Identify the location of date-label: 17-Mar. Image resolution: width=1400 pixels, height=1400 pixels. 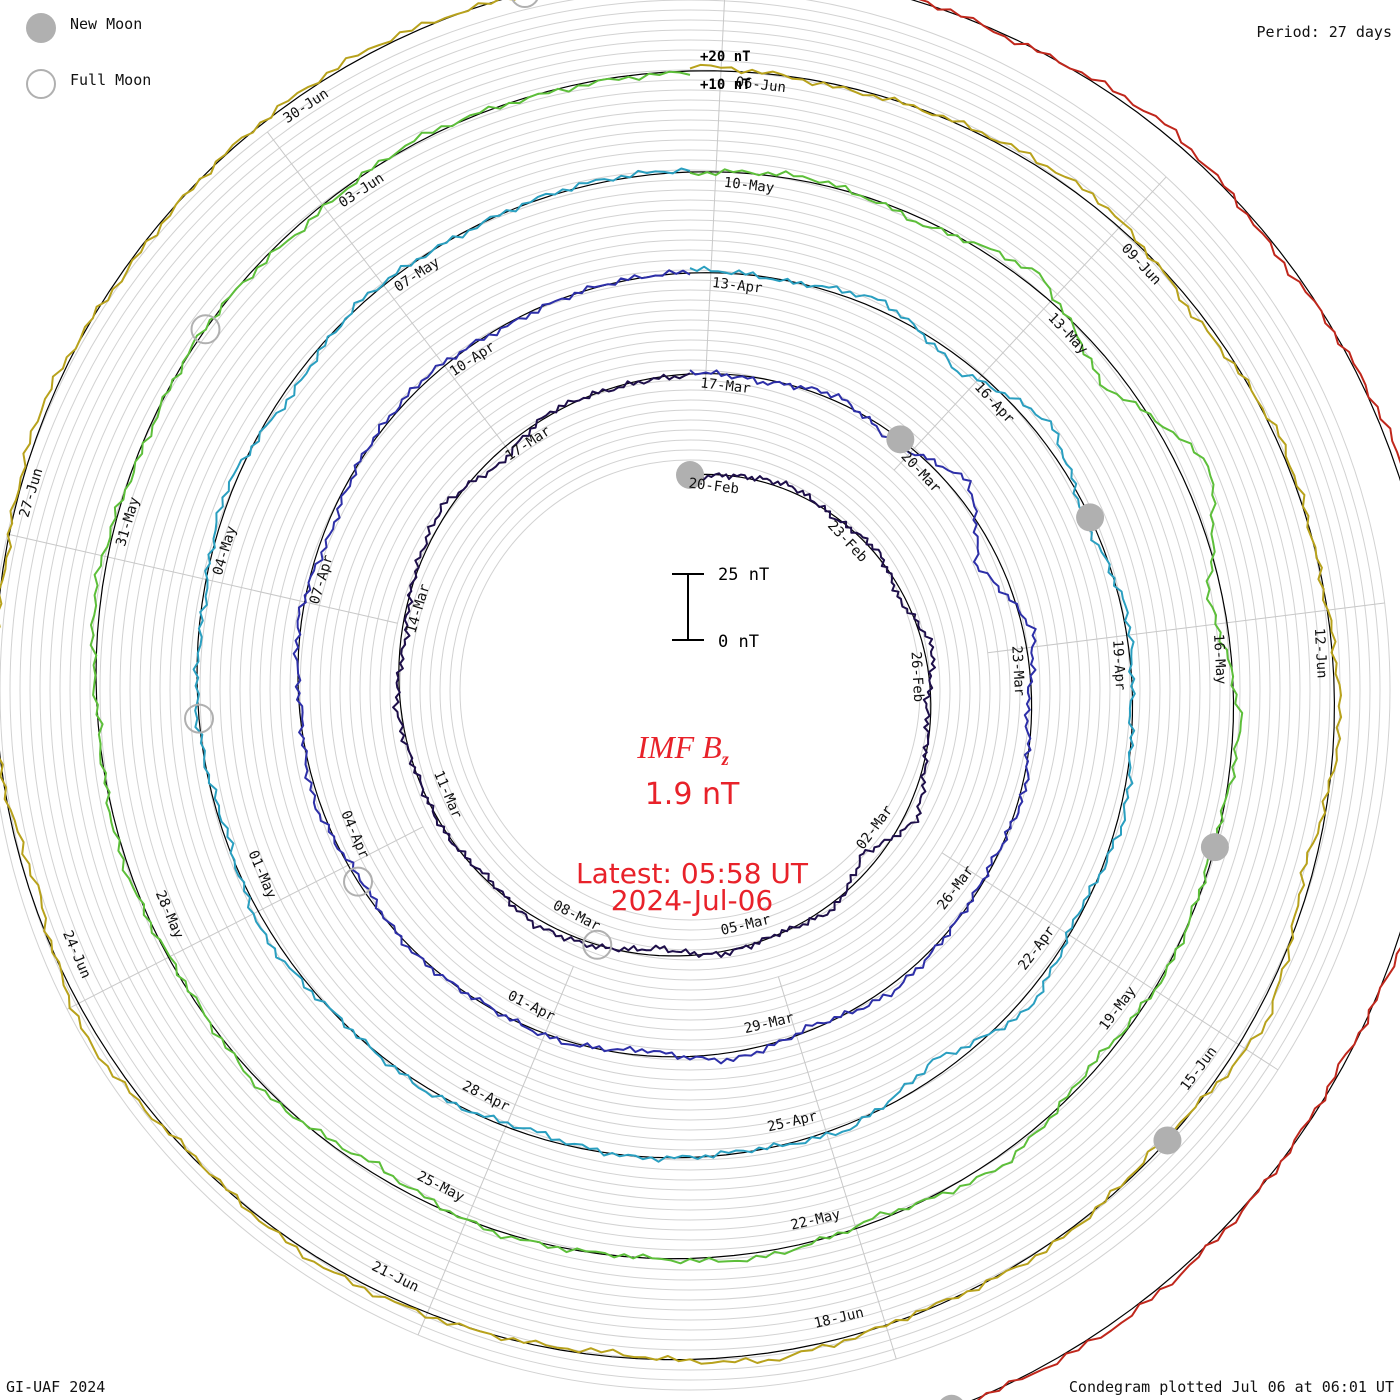
(725, 386).